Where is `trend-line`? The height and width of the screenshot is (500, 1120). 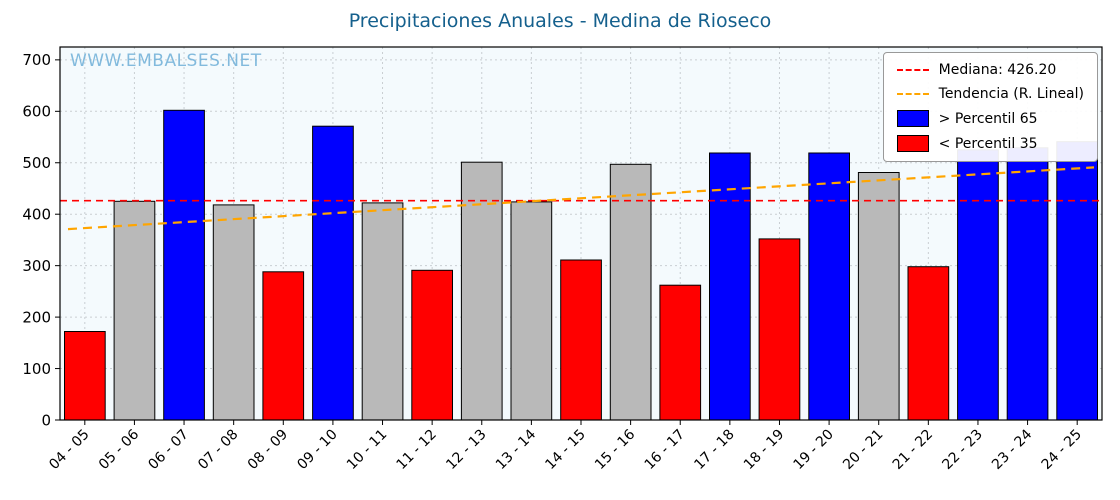
trend-line is located at coordinates (581, 198).